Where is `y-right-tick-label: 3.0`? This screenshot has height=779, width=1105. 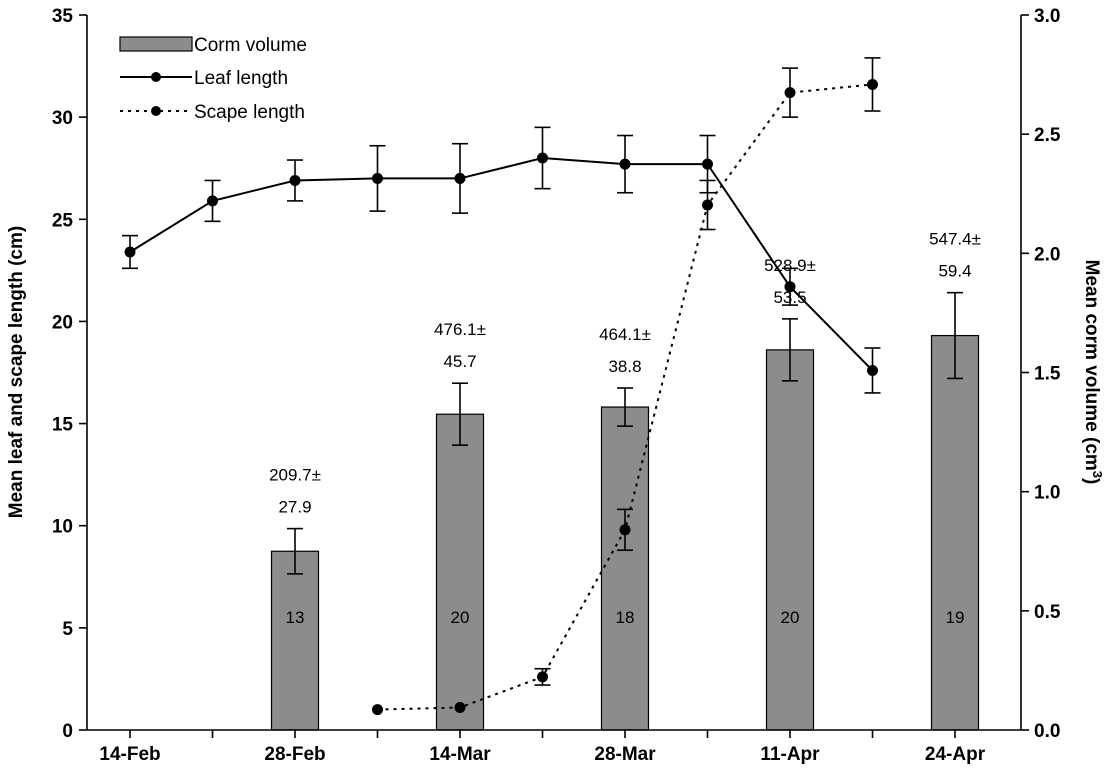 y-right-tick-label: 3.0 is located at coordinates (1047, 16).